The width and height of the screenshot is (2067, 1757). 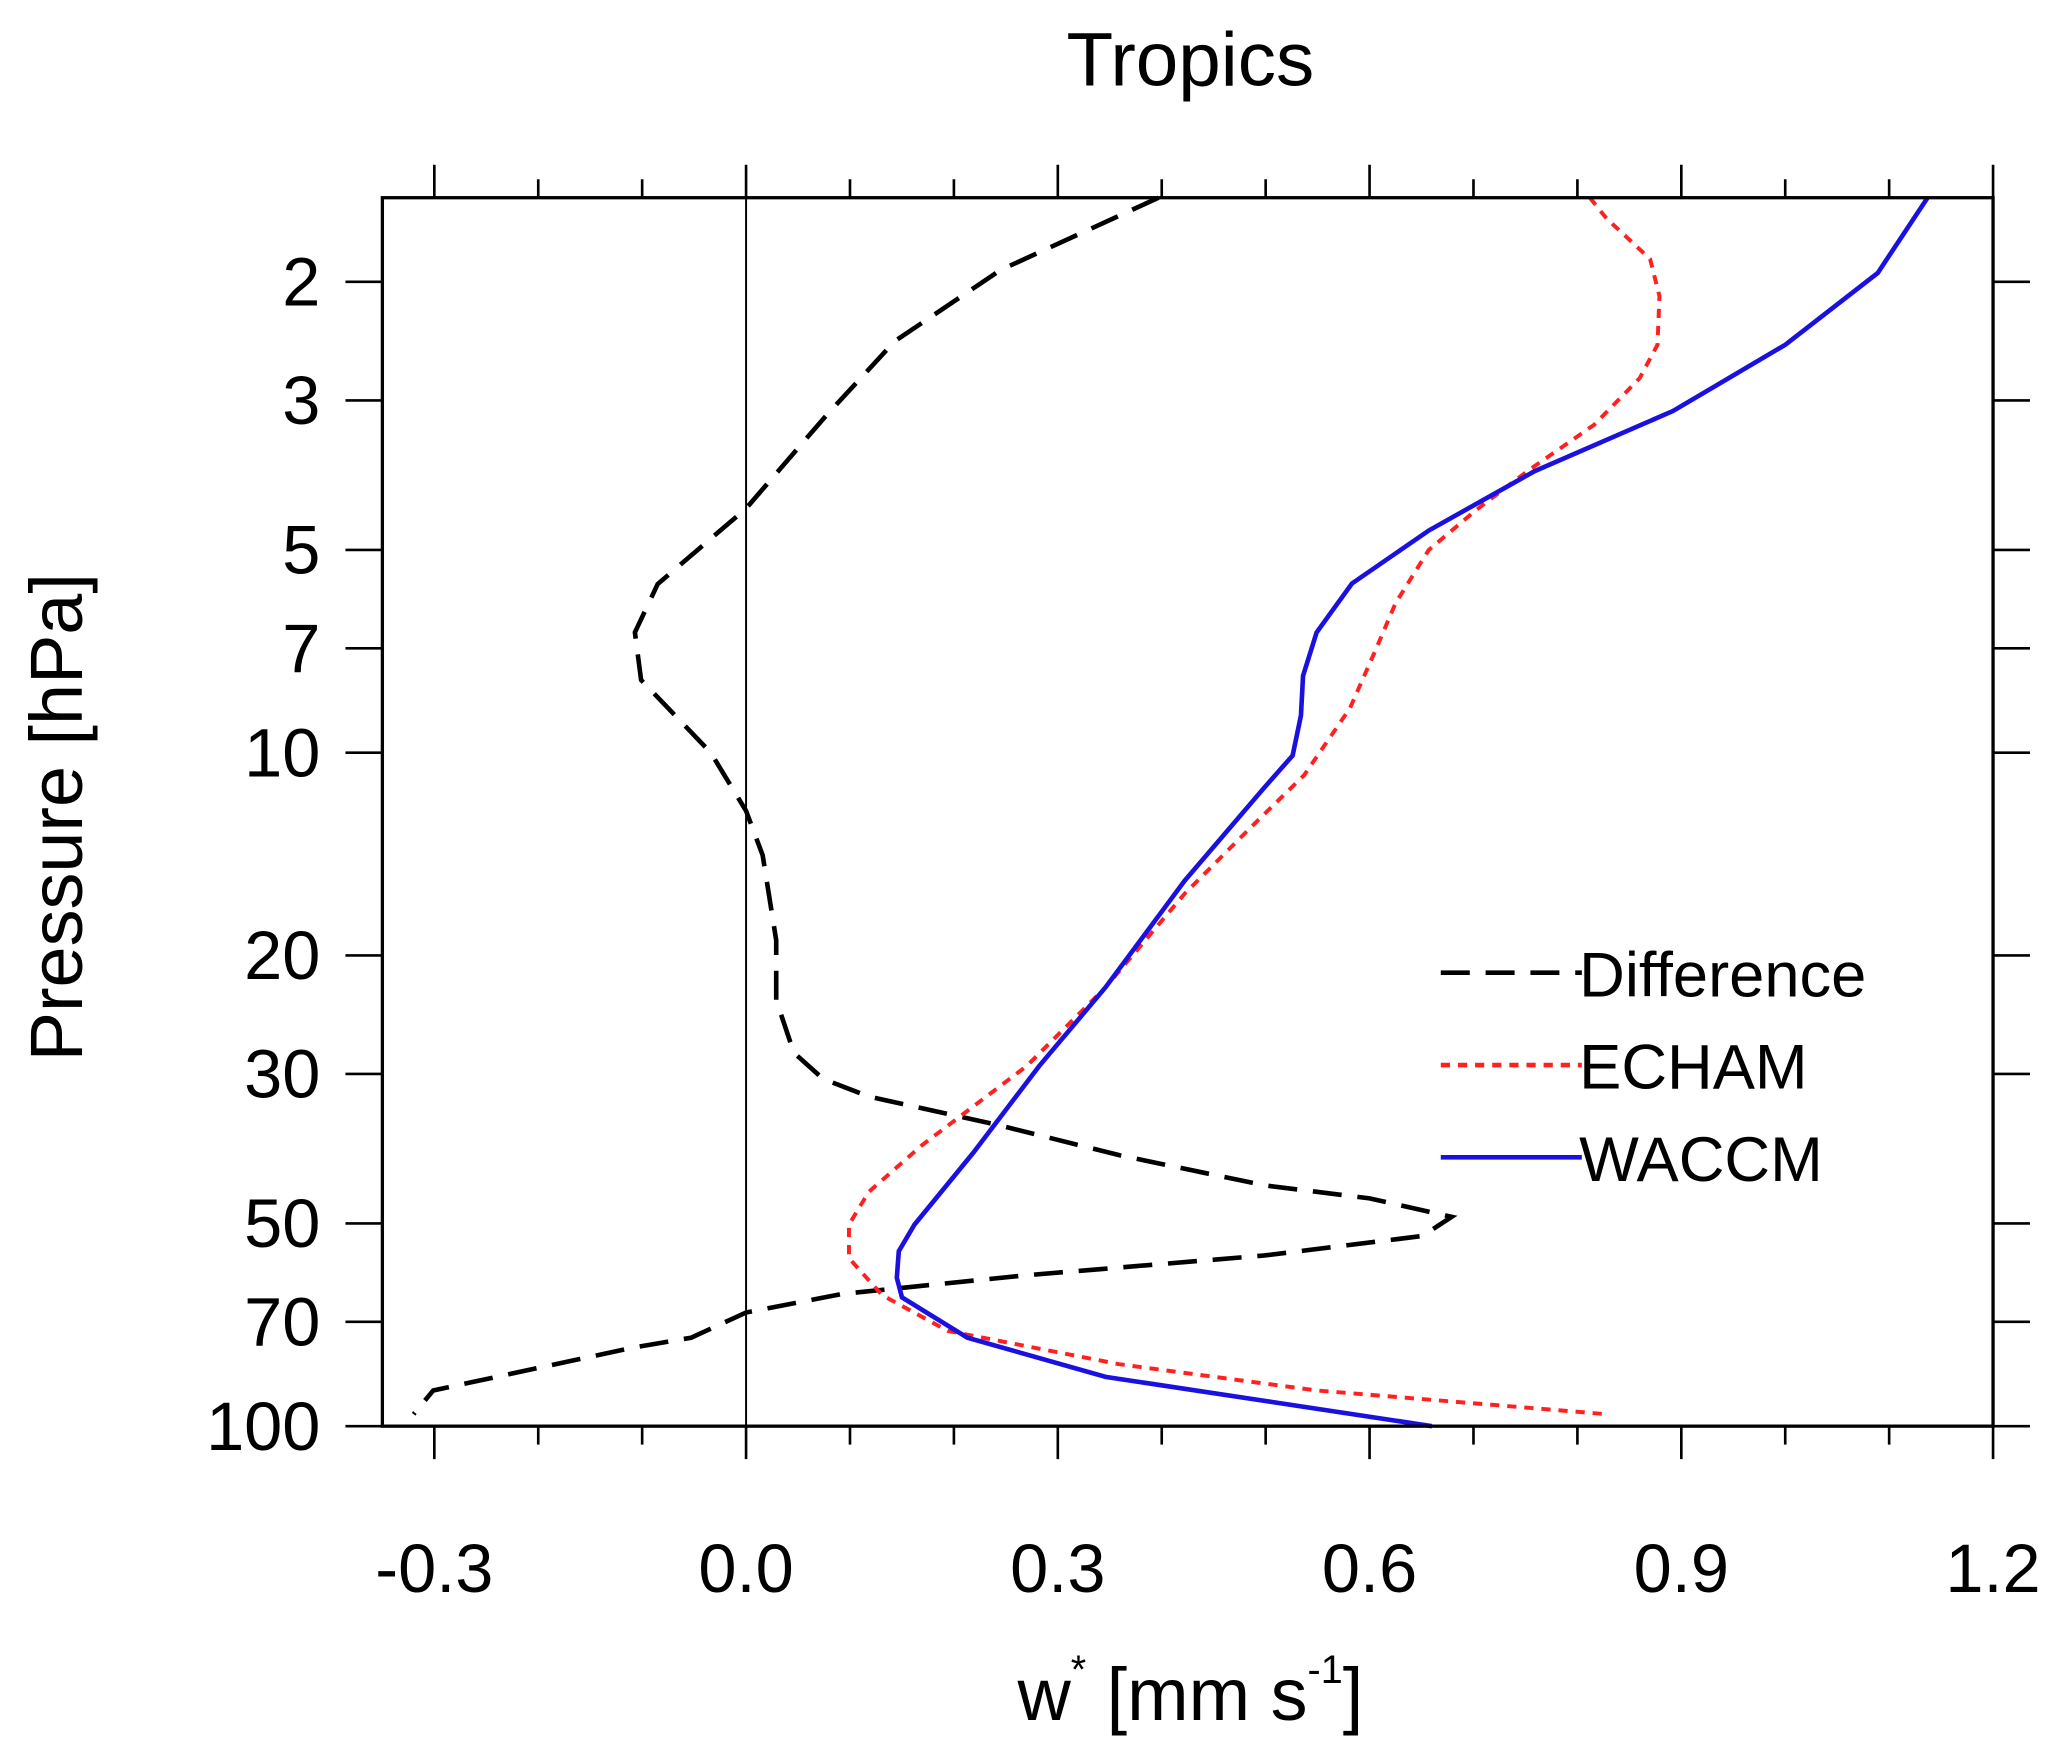 What do you see at coordinates (1701, 1160) in the screenshot?
I see `legend-label-waccm: WACCM` at bounding box center [1701, 1160].